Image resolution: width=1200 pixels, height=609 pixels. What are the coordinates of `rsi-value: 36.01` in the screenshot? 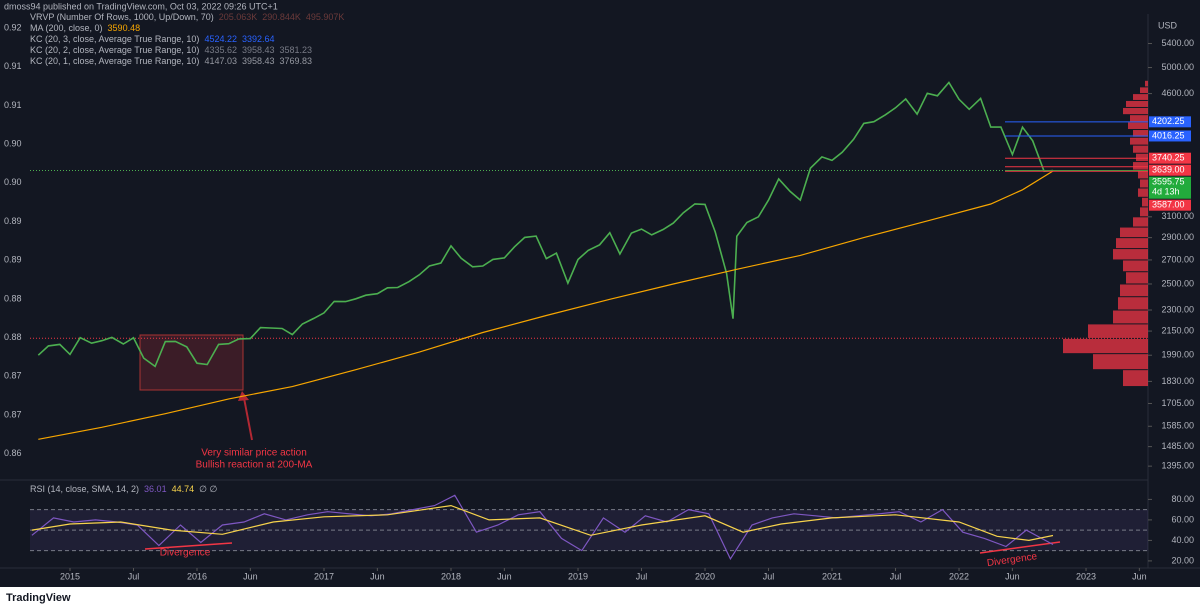 It's located at (155, 489).